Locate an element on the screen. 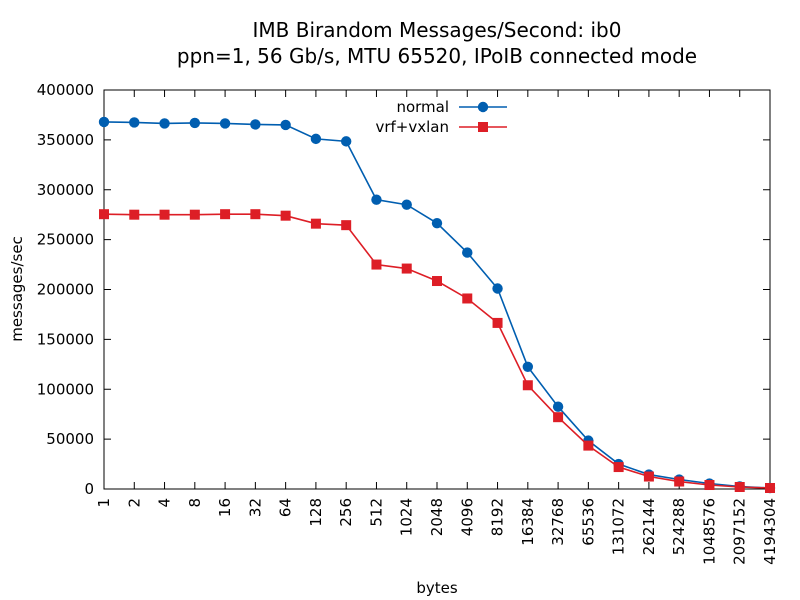 The image size is (800, 600). legend-label: vrf+vxlan is located at coordinates (412, 127).